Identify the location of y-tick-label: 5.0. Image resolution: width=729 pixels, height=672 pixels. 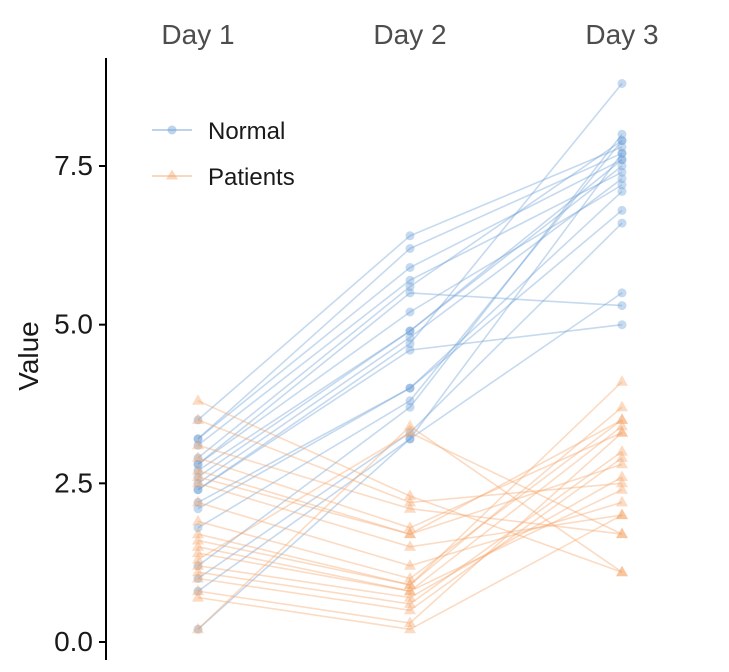
(73, 324).